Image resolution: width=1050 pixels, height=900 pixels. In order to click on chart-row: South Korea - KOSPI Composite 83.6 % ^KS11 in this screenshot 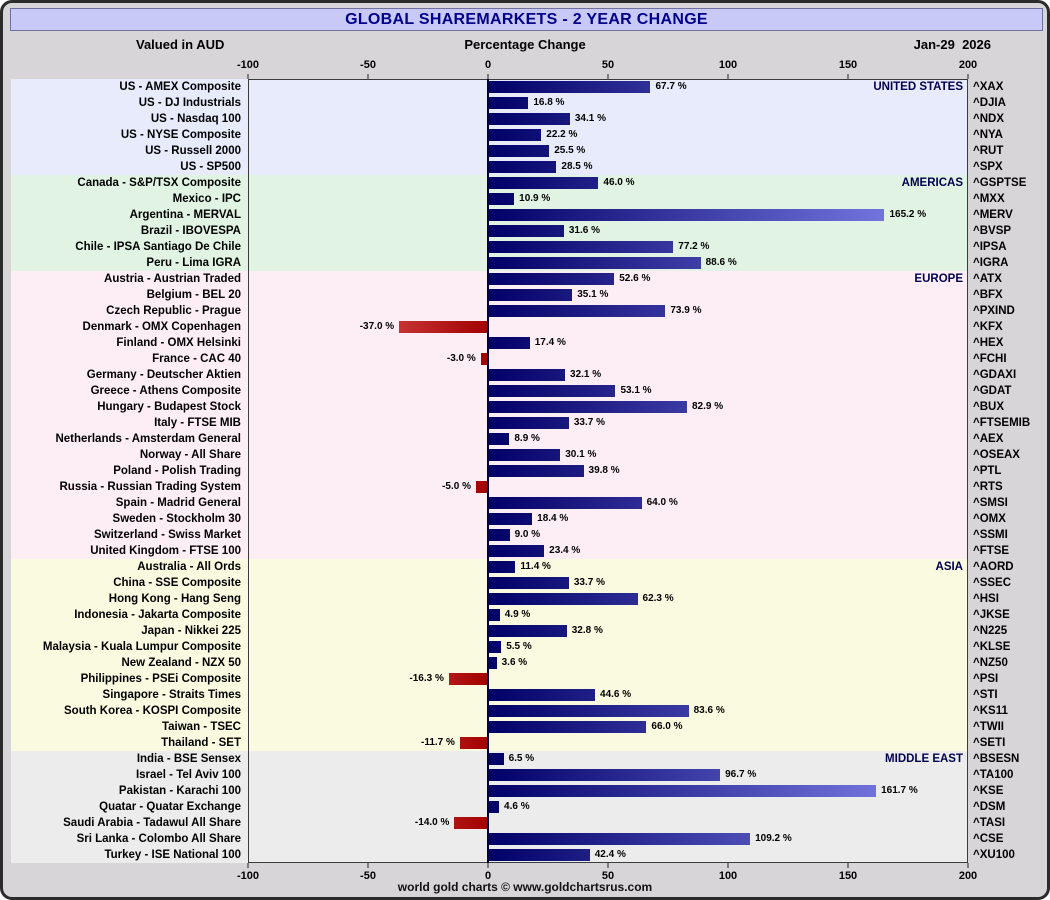, I will do `click(528, 711)`.